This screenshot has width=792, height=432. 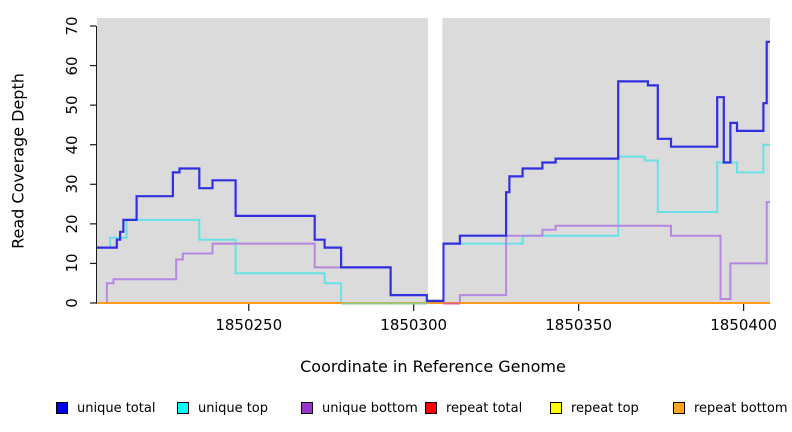 I want to click on x-tick-label: 1850350, so click(x=579, y=325).